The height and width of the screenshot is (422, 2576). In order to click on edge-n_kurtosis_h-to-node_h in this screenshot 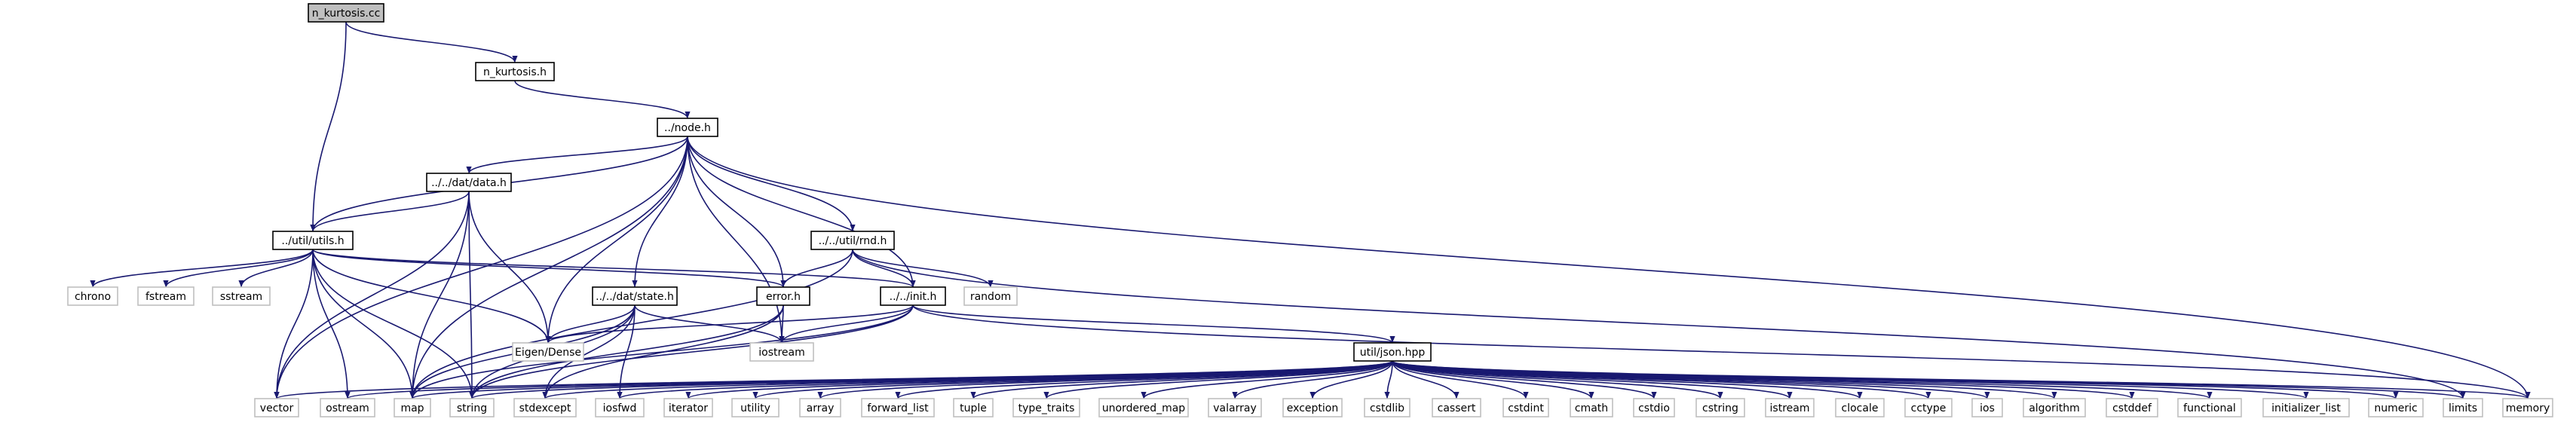, I will do `click(602, 99)`.